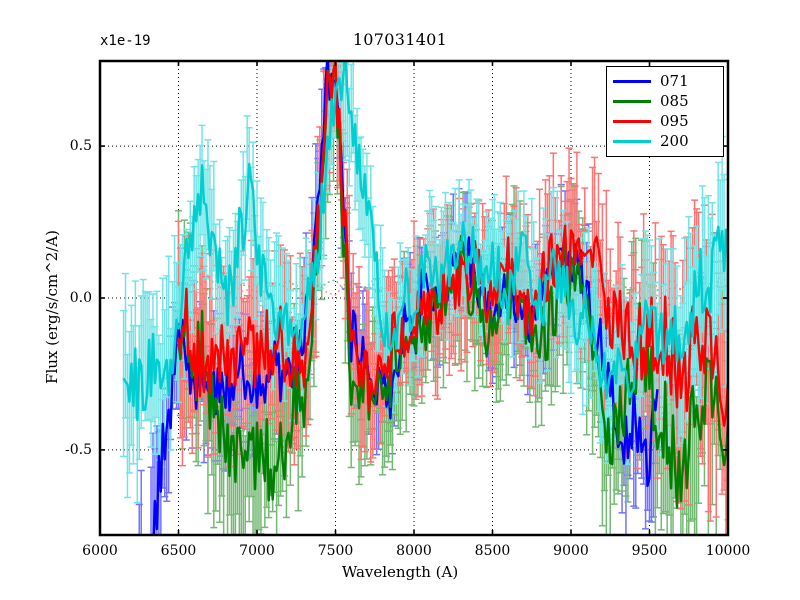 Image resolution: width=800 pixels, height=600 pixels. Describe the element at coordinates (78, 449) in the screenshot. I see `y-tick-label: -0.5` at that location.